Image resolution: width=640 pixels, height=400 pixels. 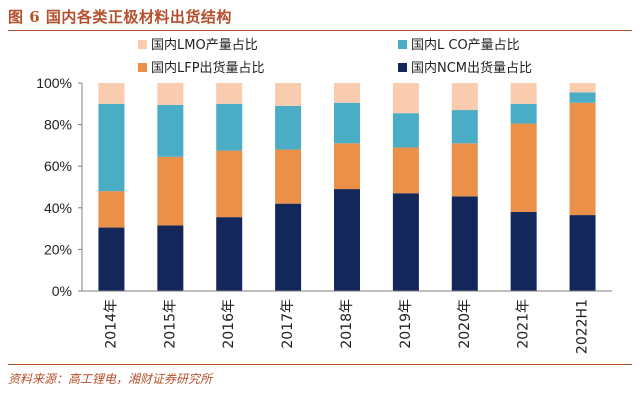 What do you see at coordinates (59, 187) in the screenshot?
I see `y-axis: 0% 20% 40% 60% 80% 100%` at bounding box center [59, 187].